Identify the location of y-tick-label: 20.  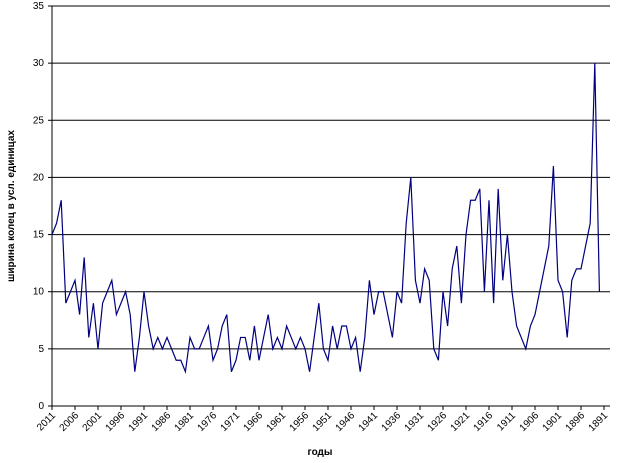
(39, 177).